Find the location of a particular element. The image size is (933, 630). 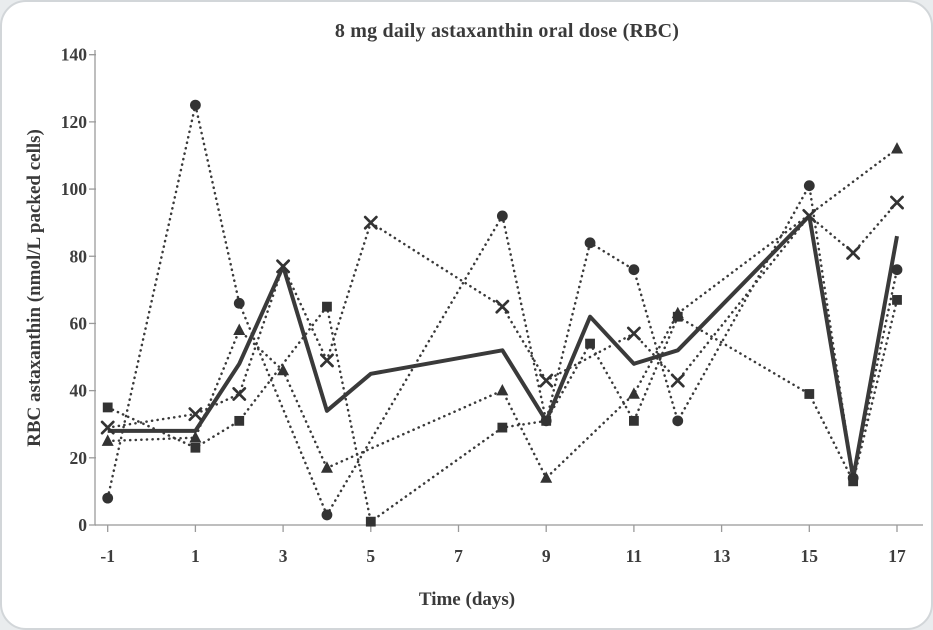

marker-square-day2 is located at coordinates (239, 420).